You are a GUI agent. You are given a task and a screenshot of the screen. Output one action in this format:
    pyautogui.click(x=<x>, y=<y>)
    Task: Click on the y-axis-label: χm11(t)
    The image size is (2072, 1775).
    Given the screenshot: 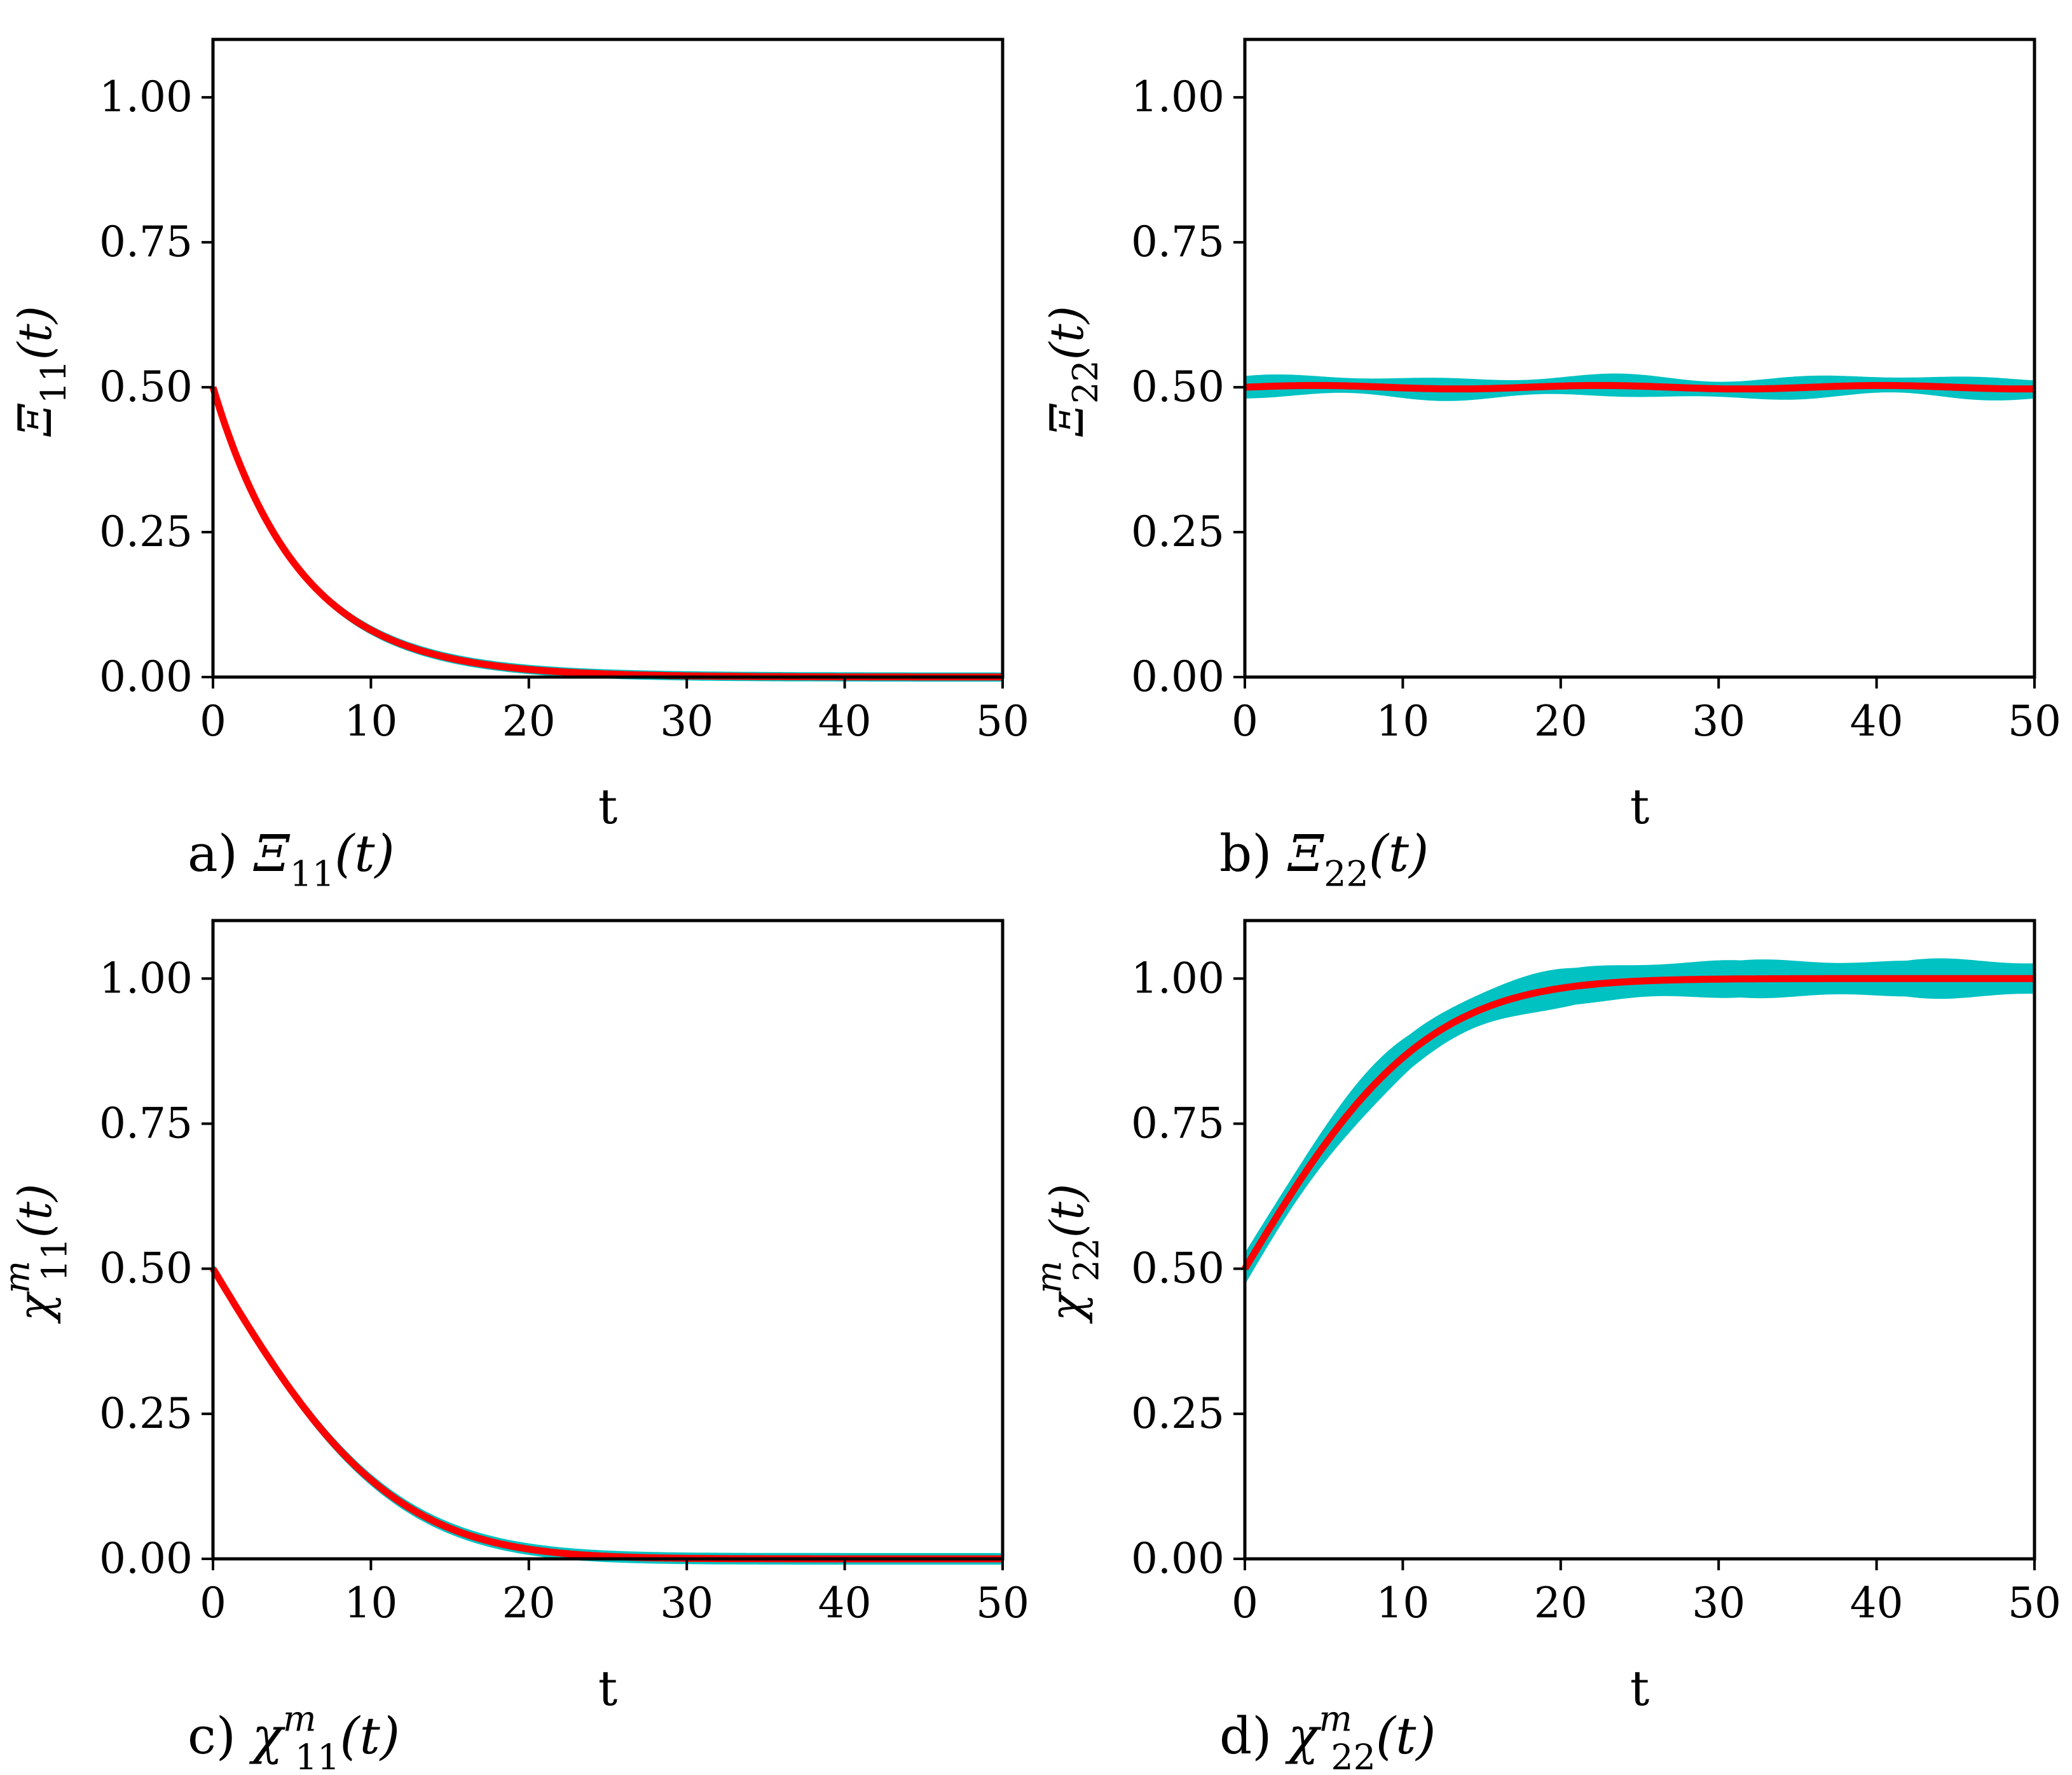 What is the action you would take?
    pyautogui.click(x=37, y=1254)
    